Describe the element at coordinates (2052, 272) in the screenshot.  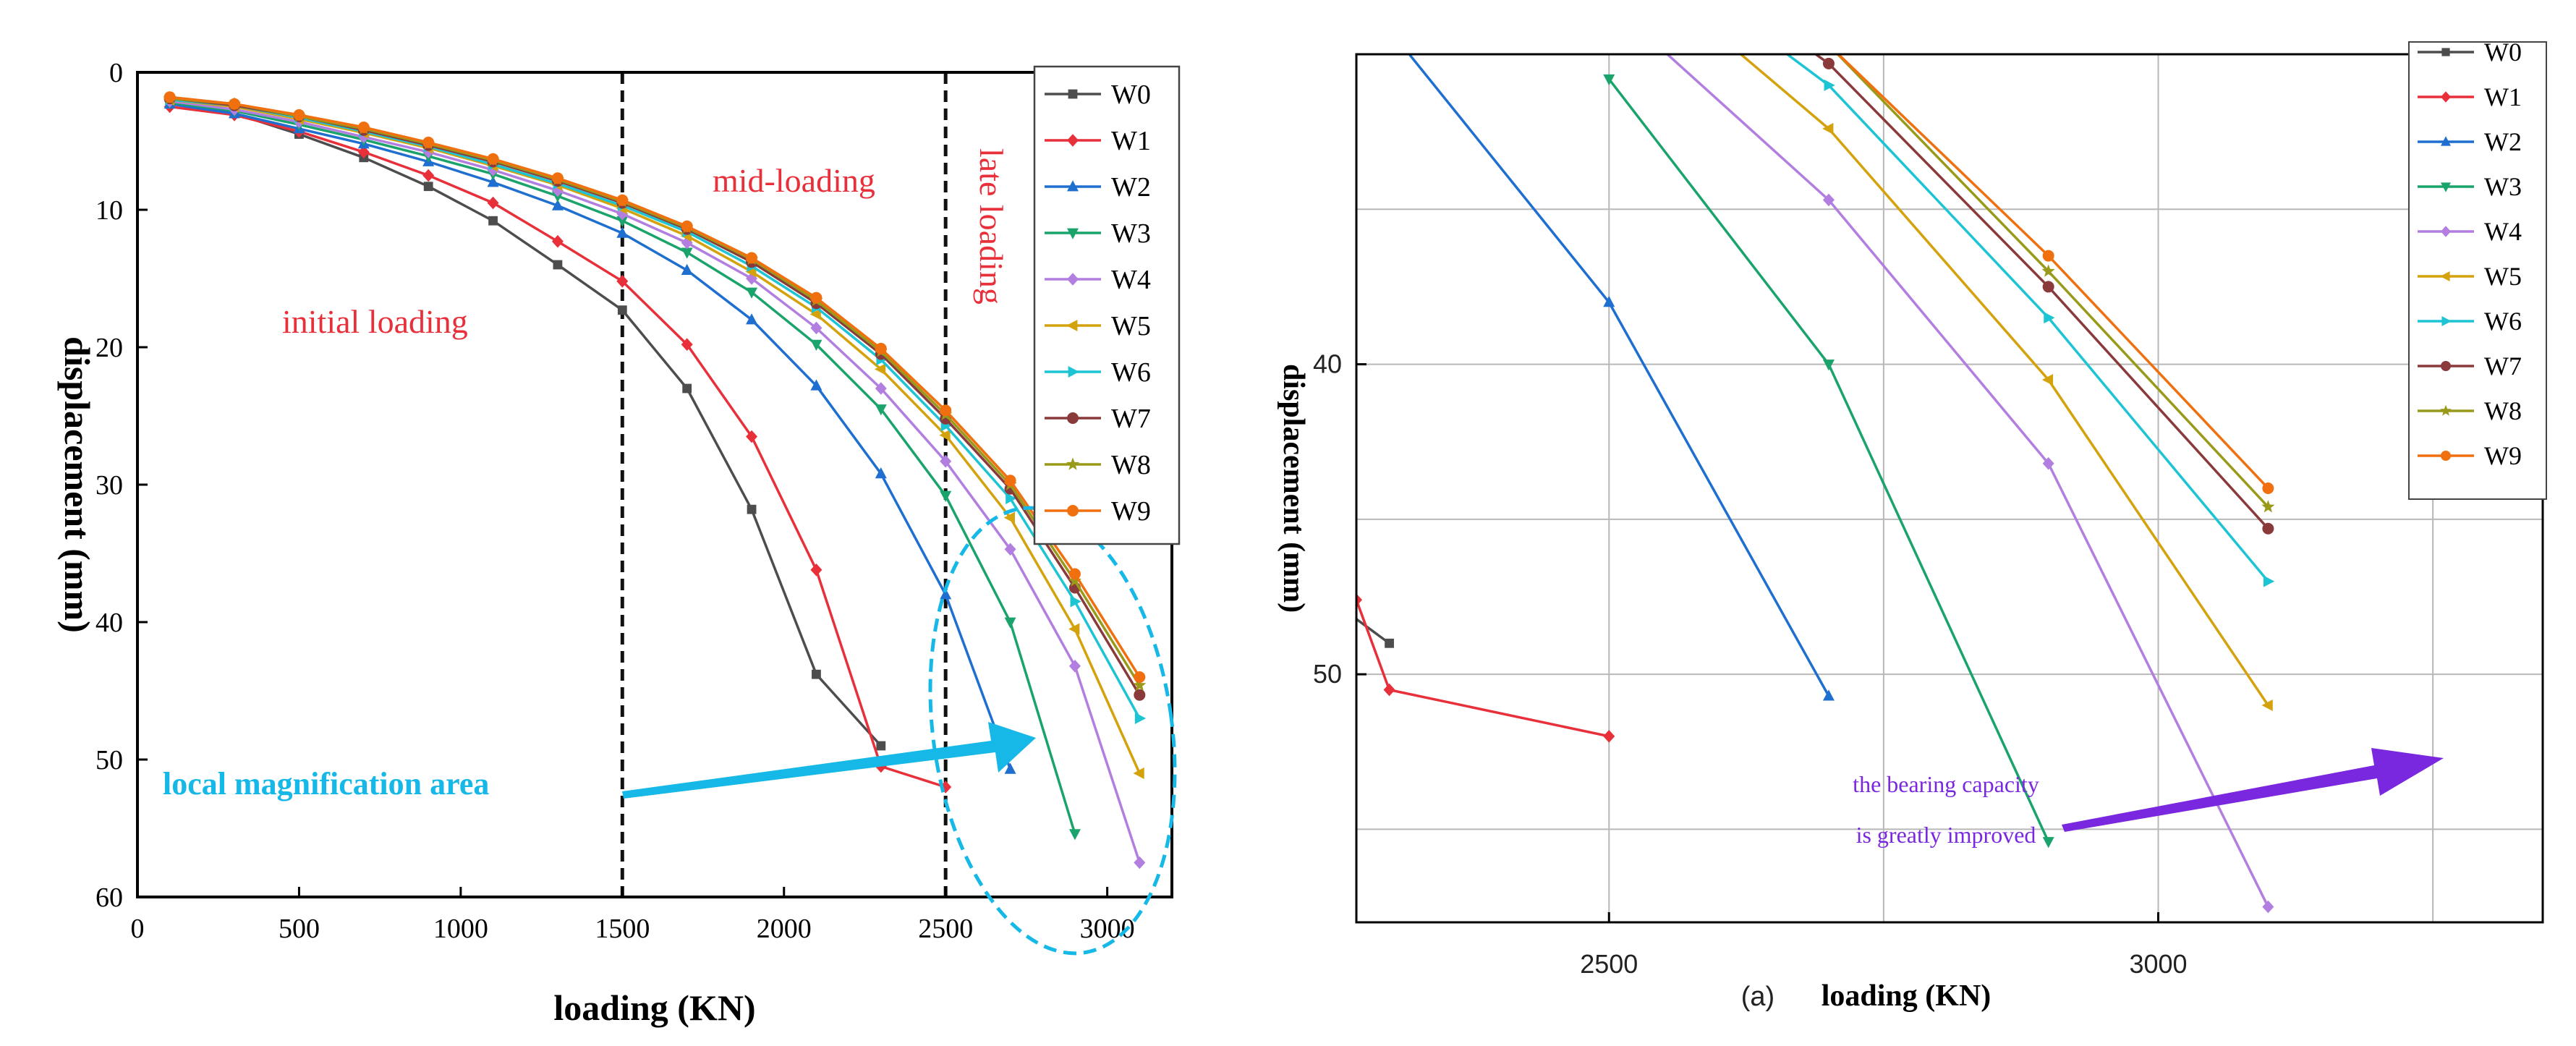
I see `series-line-w9` at that location.